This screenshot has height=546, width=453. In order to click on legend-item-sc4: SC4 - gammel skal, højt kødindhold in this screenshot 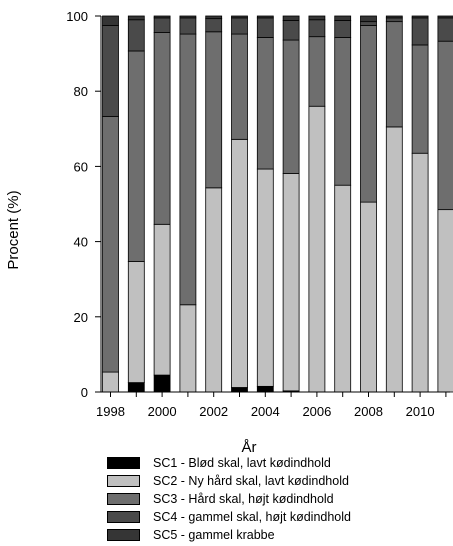, I will do `click(272, 518)`.